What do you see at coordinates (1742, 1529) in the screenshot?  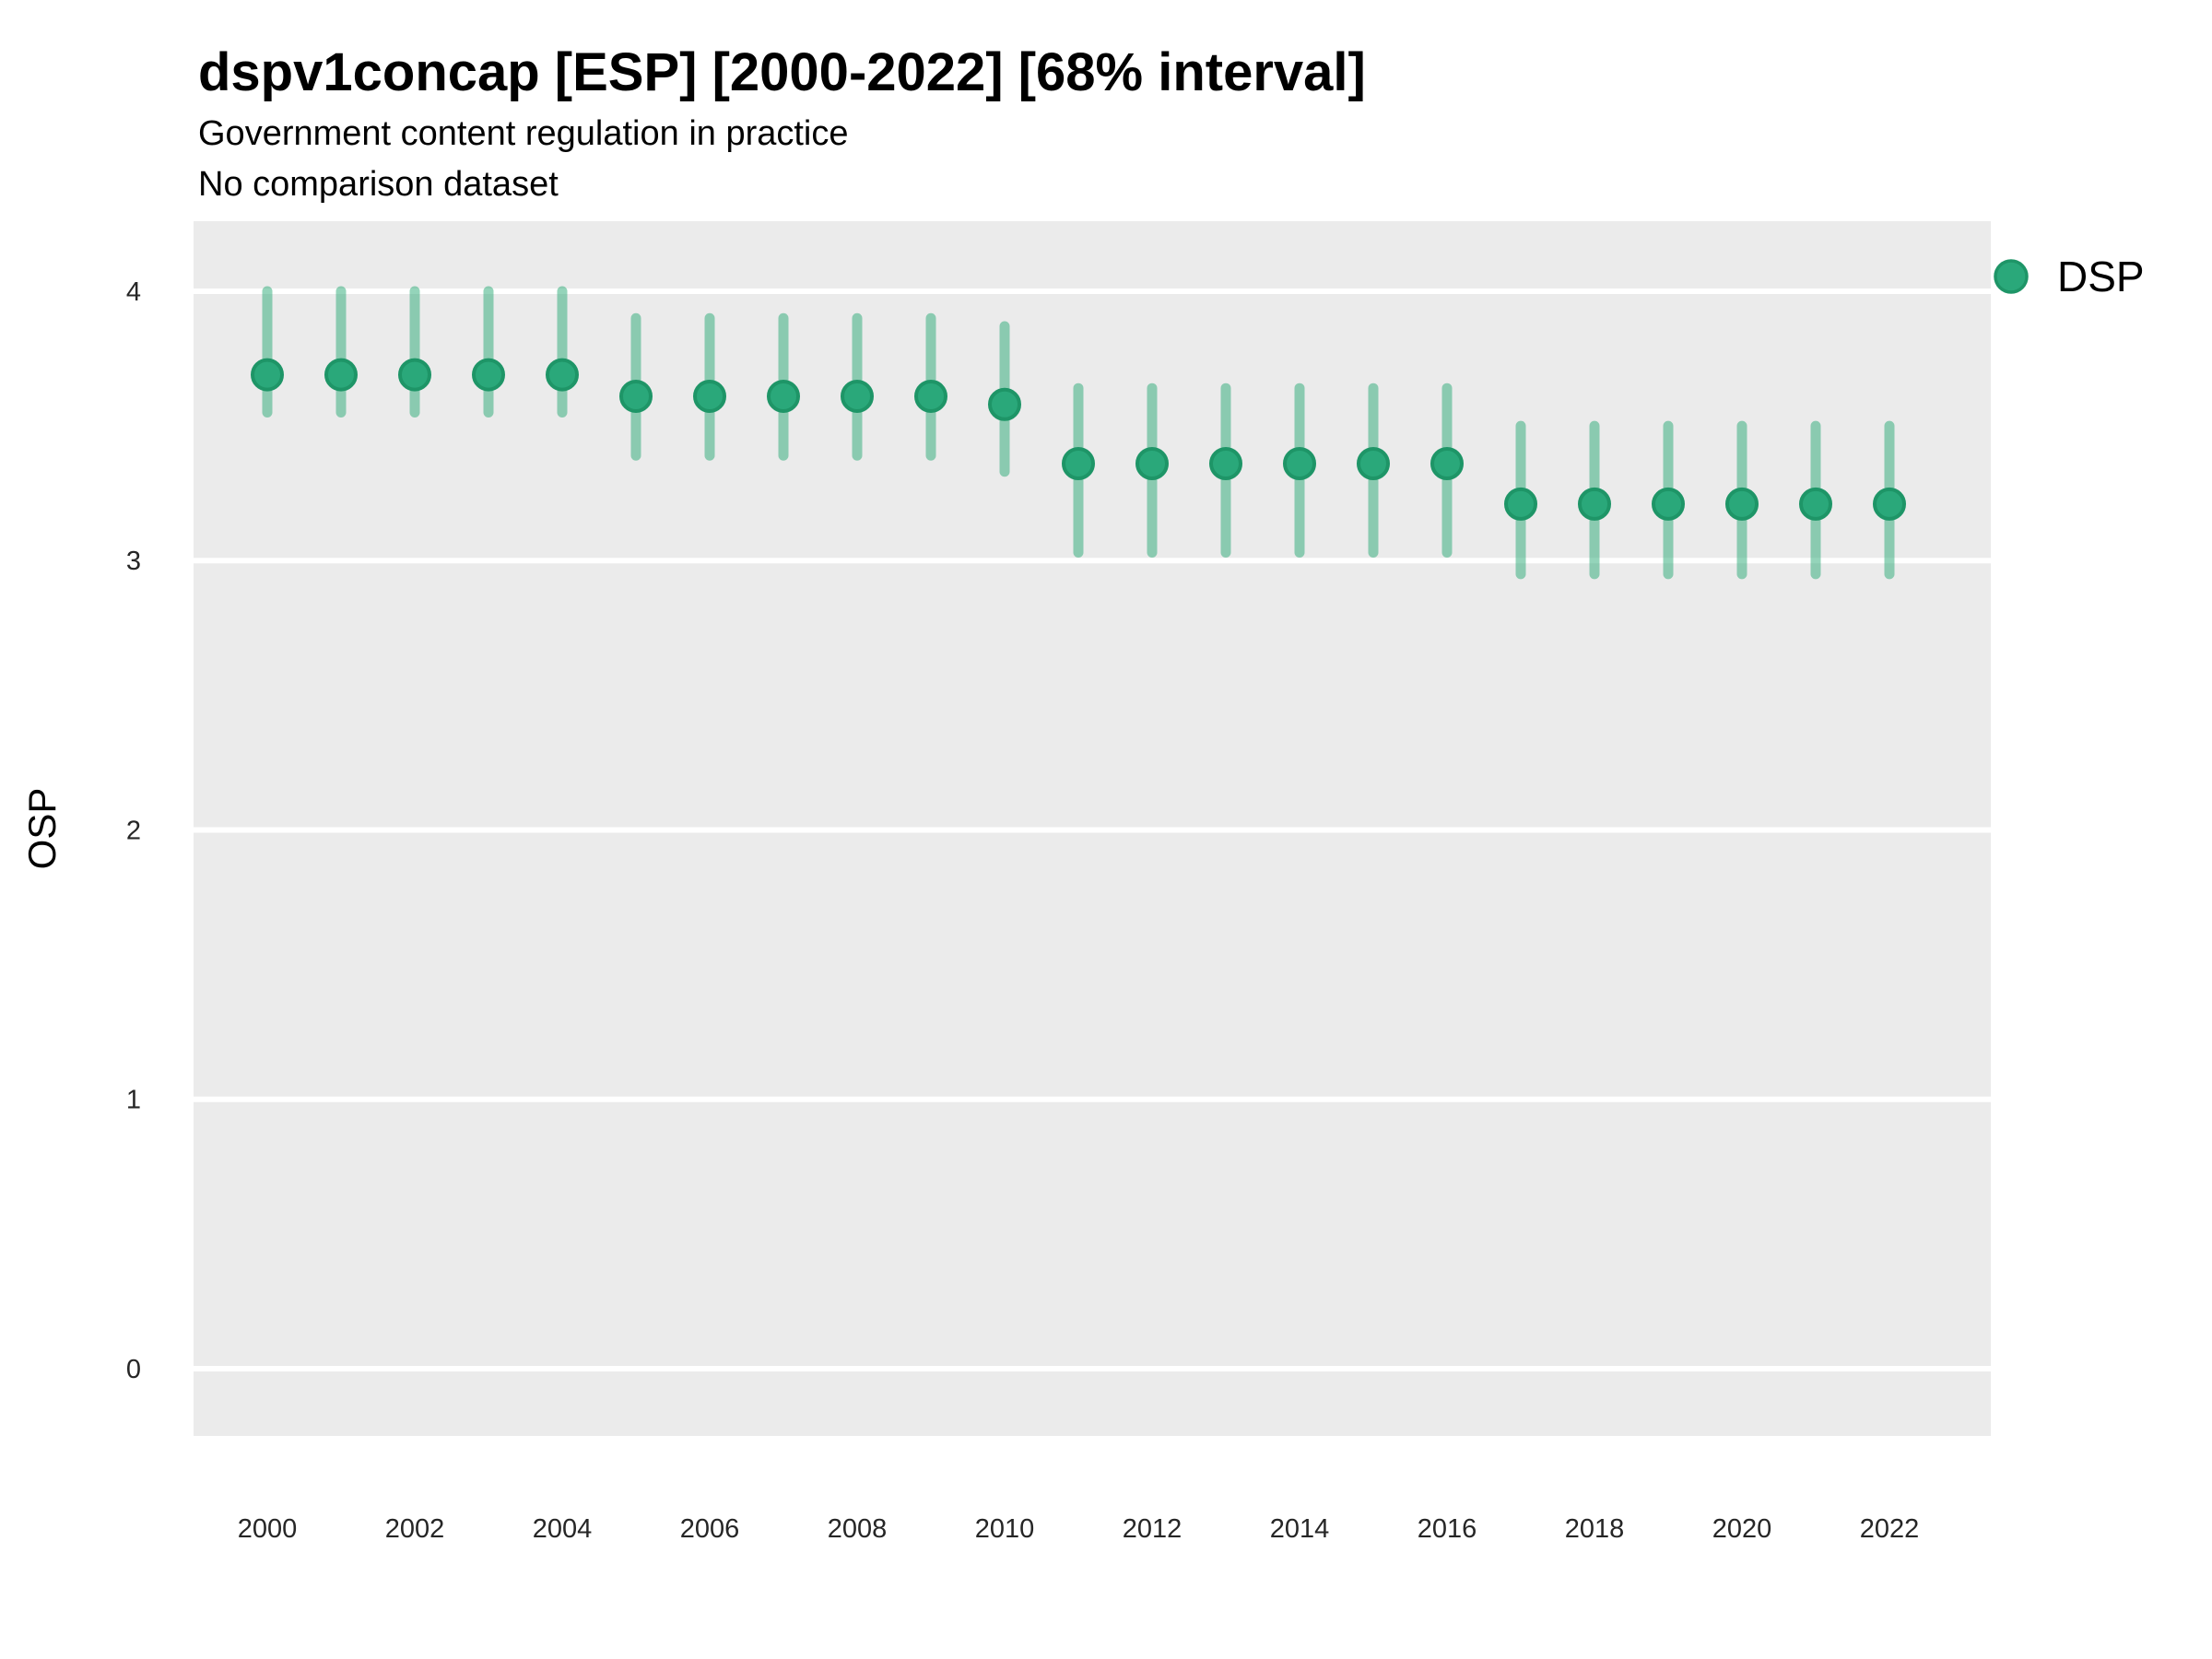 I see `x-tick-label: 2020` at bounding box center [1742, 1529].